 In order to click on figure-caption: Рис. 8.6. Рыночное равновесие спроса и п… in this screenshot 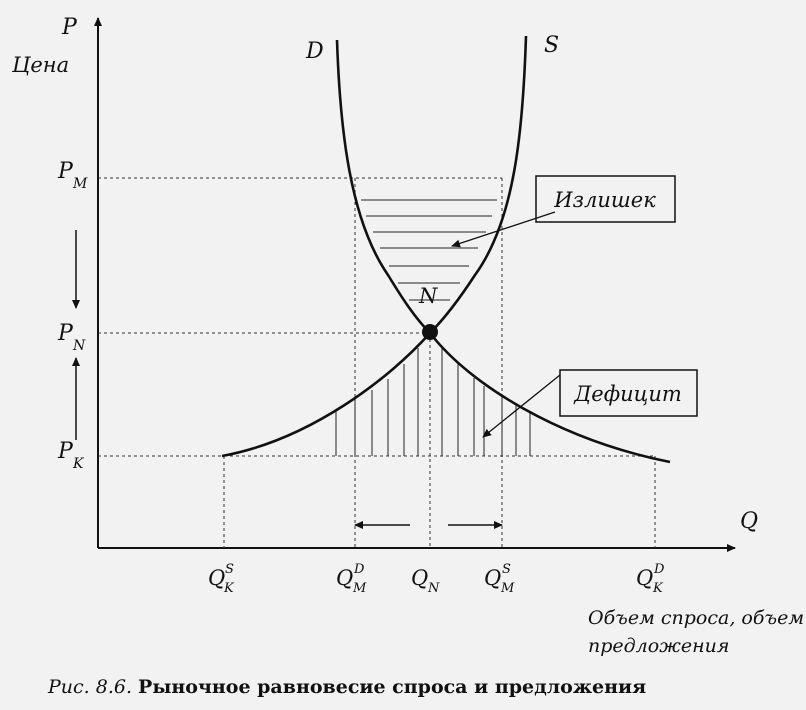, I will do `click(418, 687)`.